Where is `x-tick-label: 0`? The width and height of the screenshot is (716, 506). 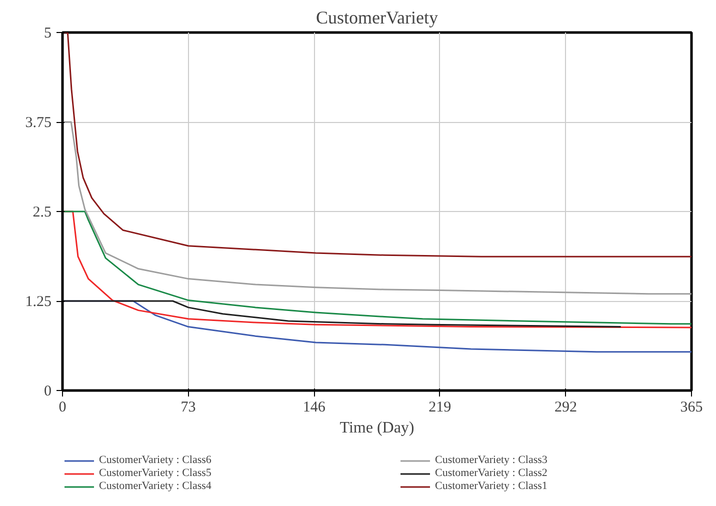 x-tick-label: 0 is located at coordinates (62, 408).